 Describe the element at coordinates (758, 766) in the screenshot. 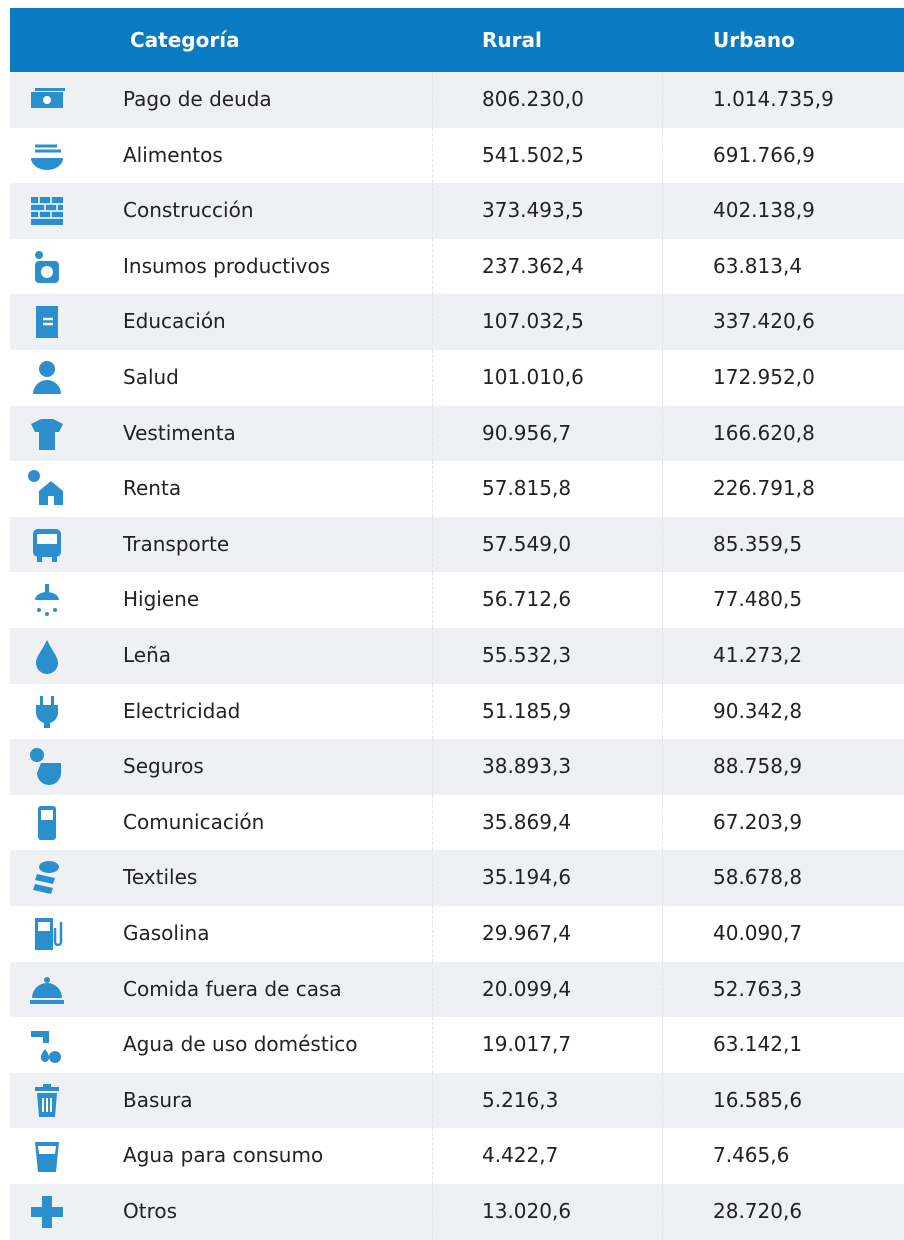

I see `value-cell: 88.758,9` at that location.